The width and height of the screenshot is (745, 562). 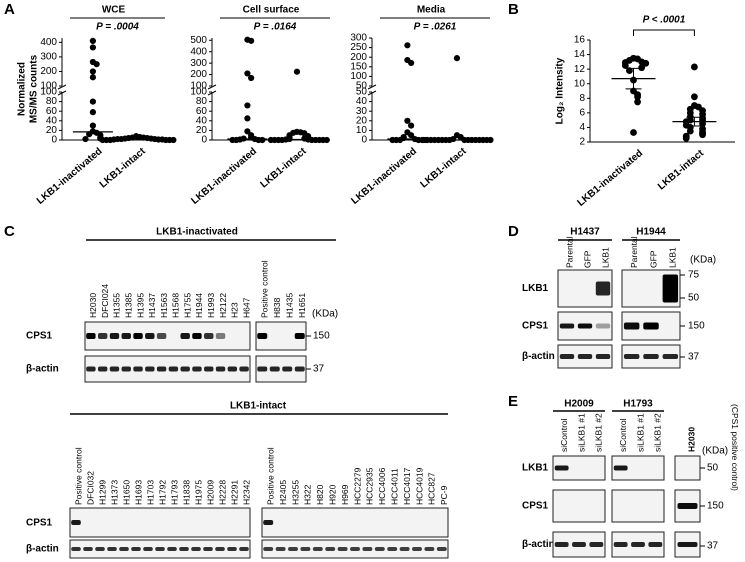 I want to click on y-tick-label: 20, so click(x=52, y=130).